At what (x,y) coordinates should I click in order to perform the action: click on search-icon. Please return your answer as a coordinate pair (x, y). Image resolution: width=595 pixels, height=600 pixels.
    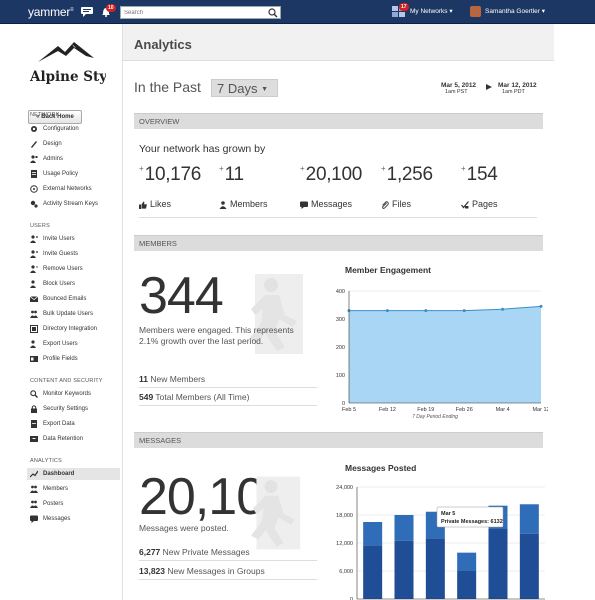
    Looking at the image, I should click on (273, 13).